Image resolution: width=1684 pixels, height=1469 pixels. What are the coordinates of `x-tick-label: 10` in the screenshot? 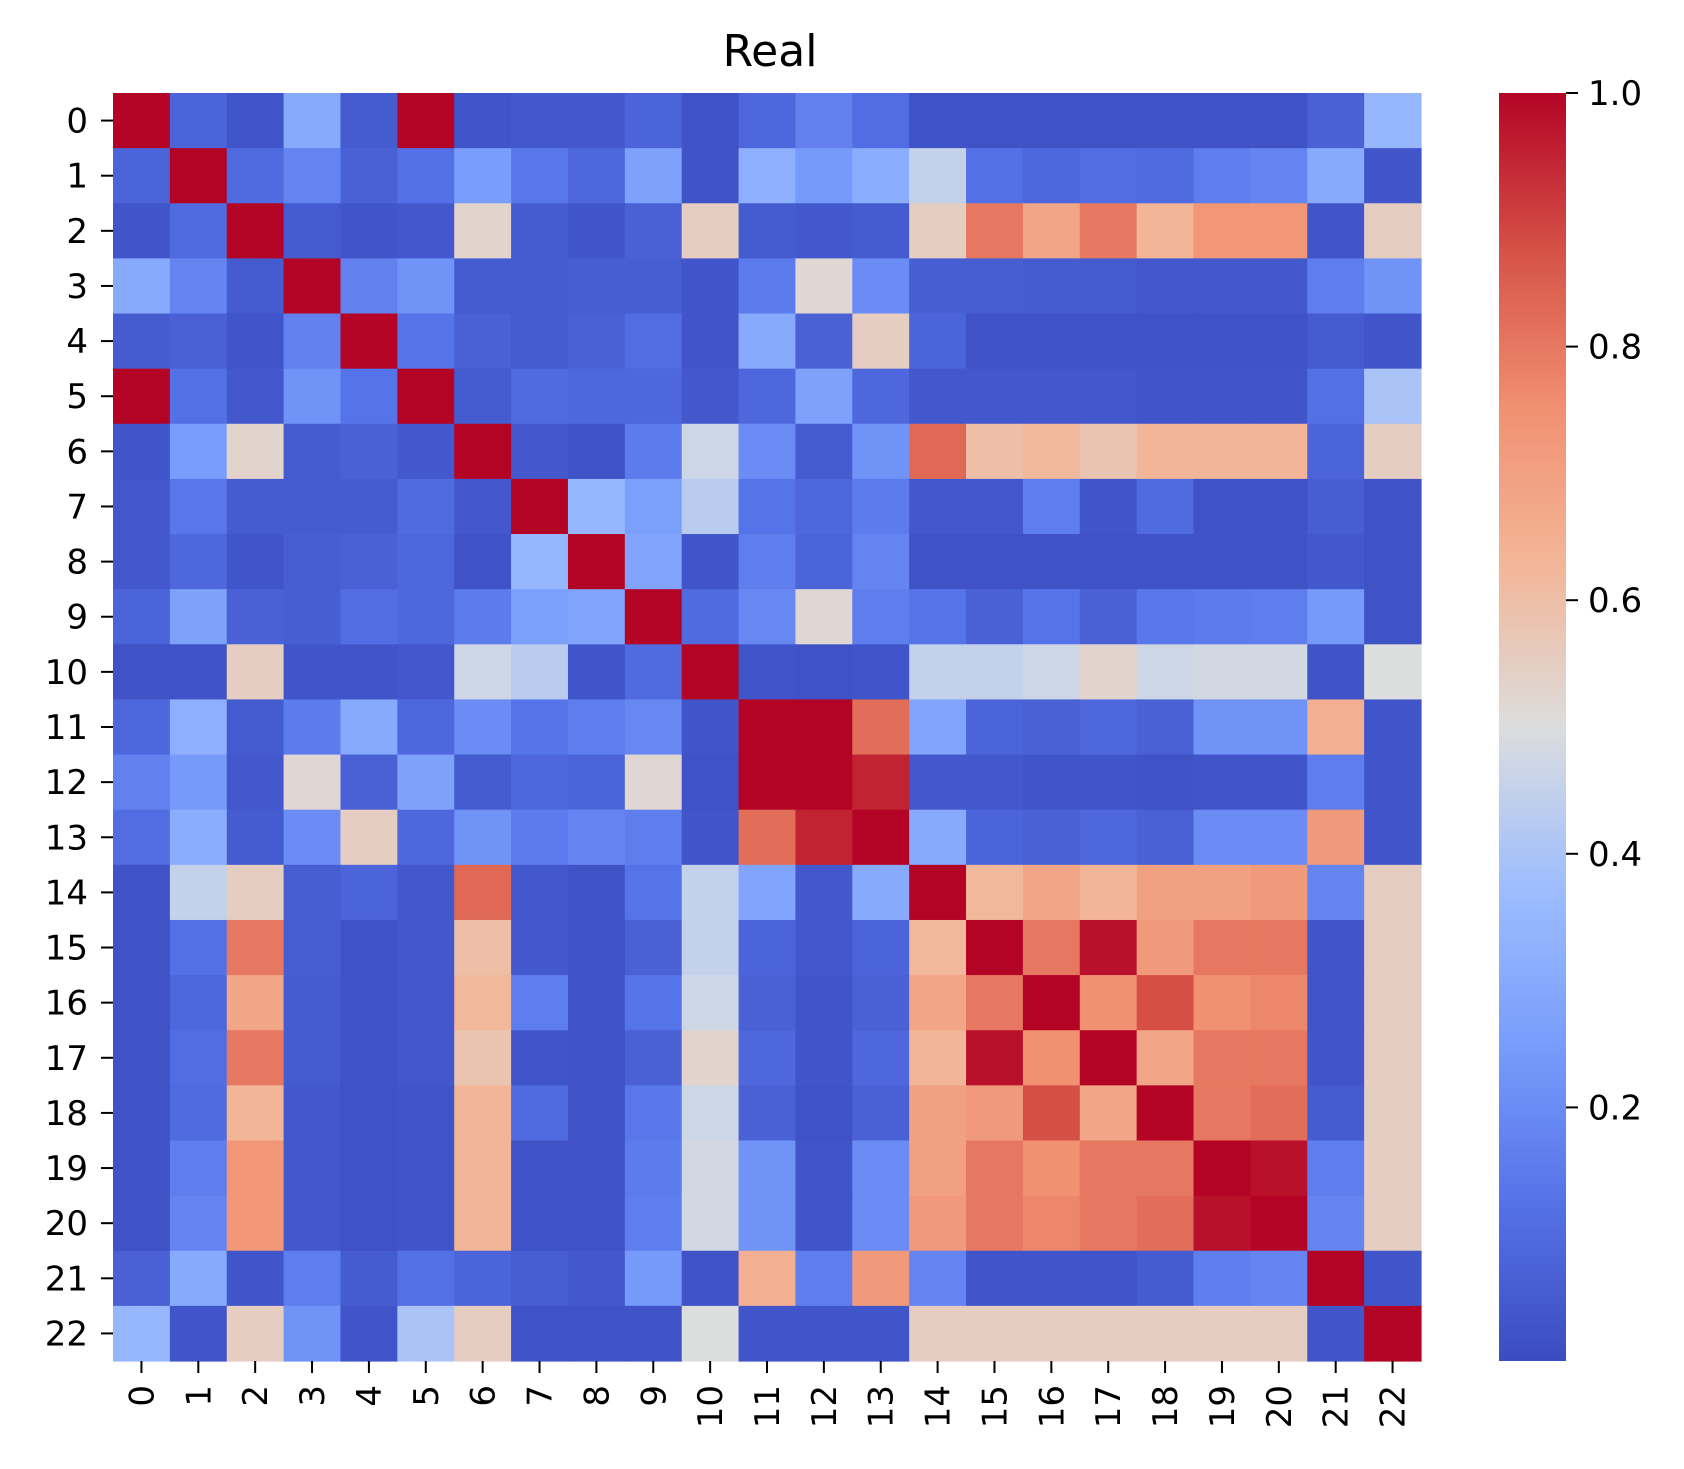 It's located at (711, 1406).